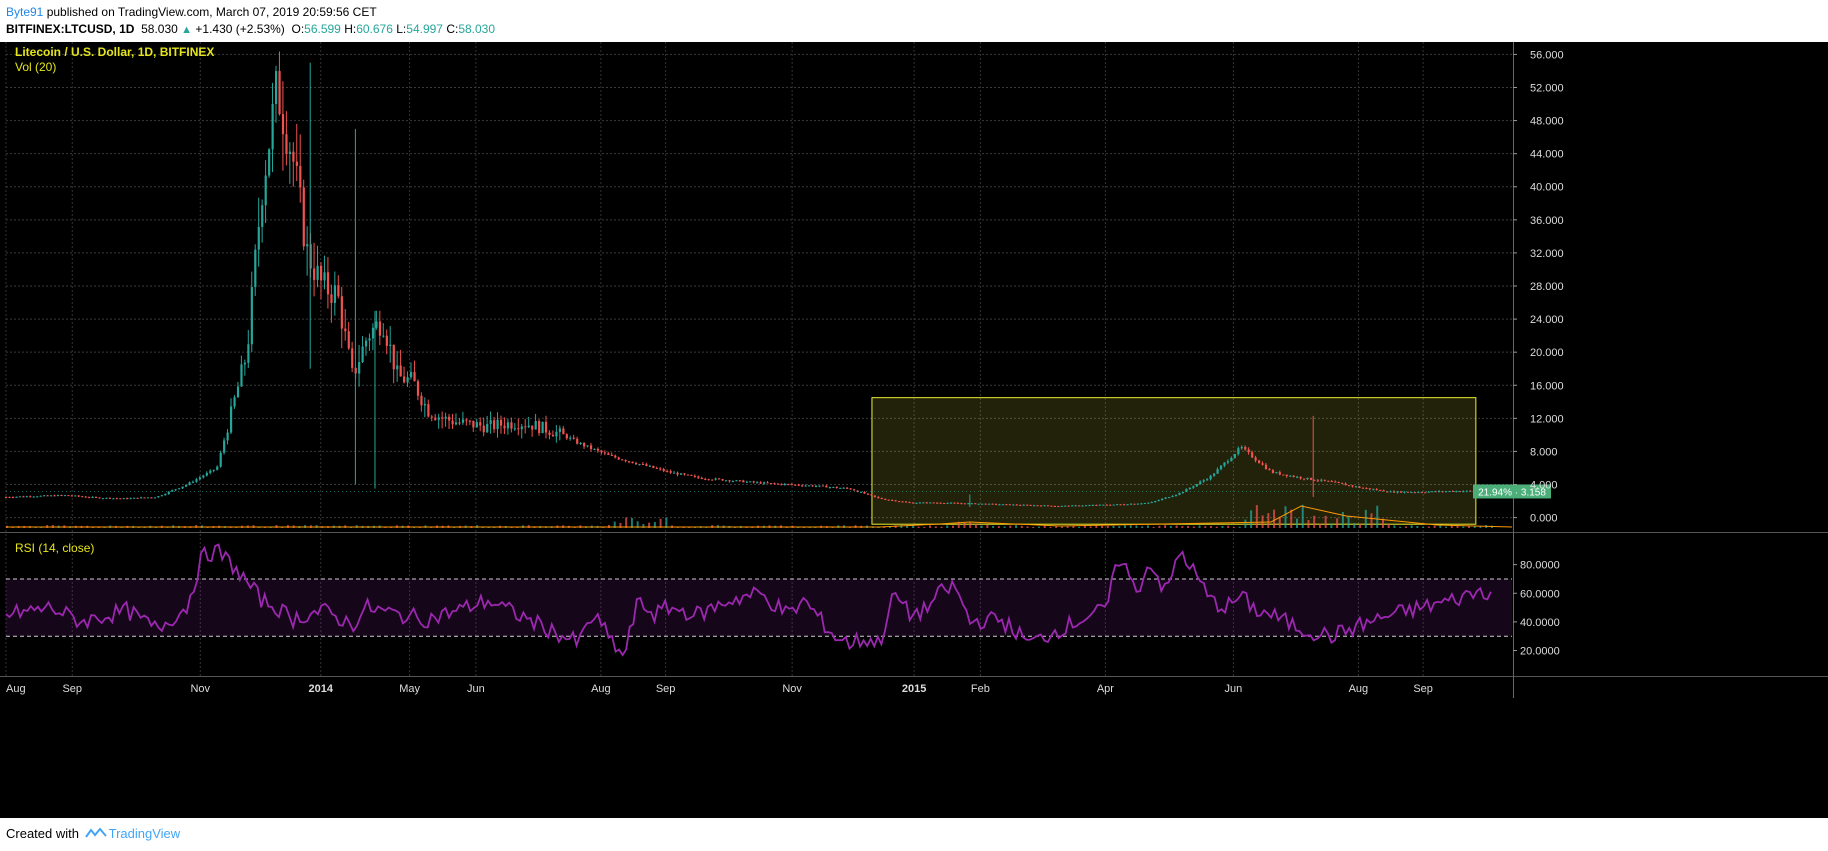 The width and height of the screenshot is (1828, 851). I want to click on price-tick-label: 52.000, so click(1547, 88).